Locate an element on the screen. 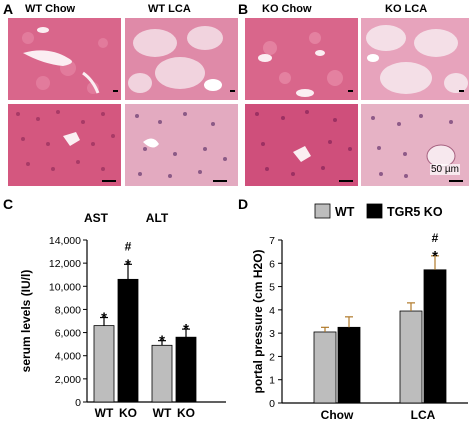  d-y-tick-label: 0 is located at coordinates (272, 404).